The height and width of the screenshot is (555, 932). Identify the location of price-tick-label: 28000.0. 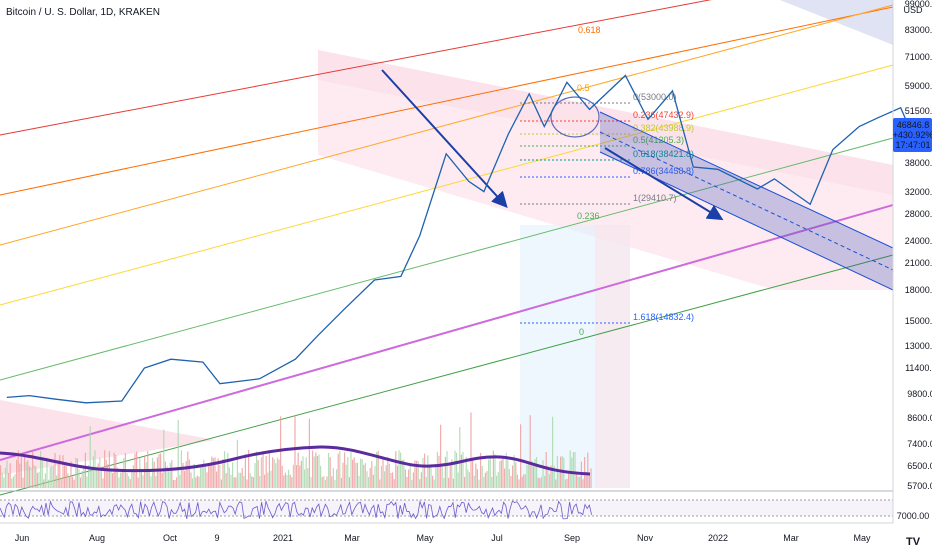
(918, 214).